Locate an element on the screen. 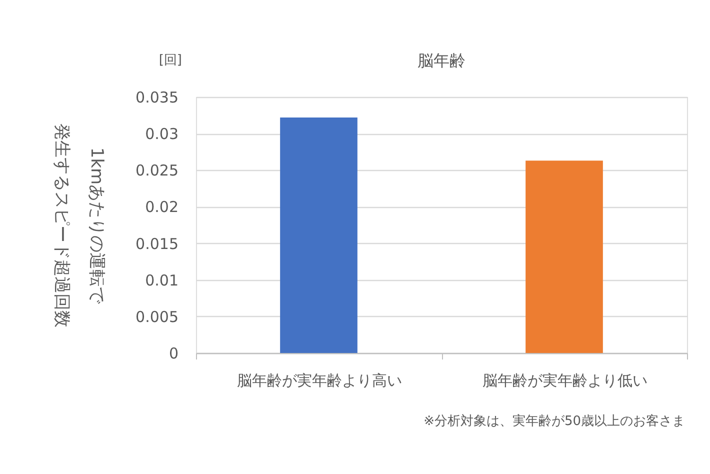  x-tick-label: 脳年齢が実年齢より低い is located at coordinates (565, 381).